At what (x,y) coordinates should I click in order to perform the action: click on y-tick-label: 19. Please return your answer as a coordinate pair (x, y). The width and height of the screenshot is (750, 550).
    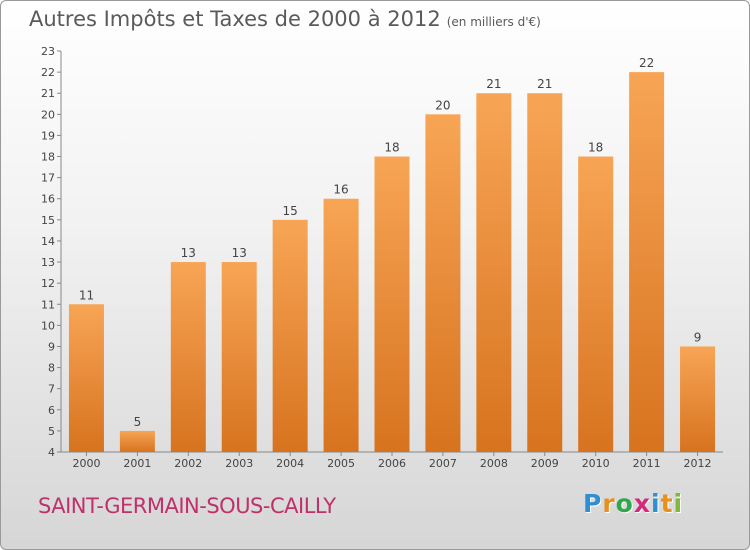
    Looking at the image, I should click on (48, 135).